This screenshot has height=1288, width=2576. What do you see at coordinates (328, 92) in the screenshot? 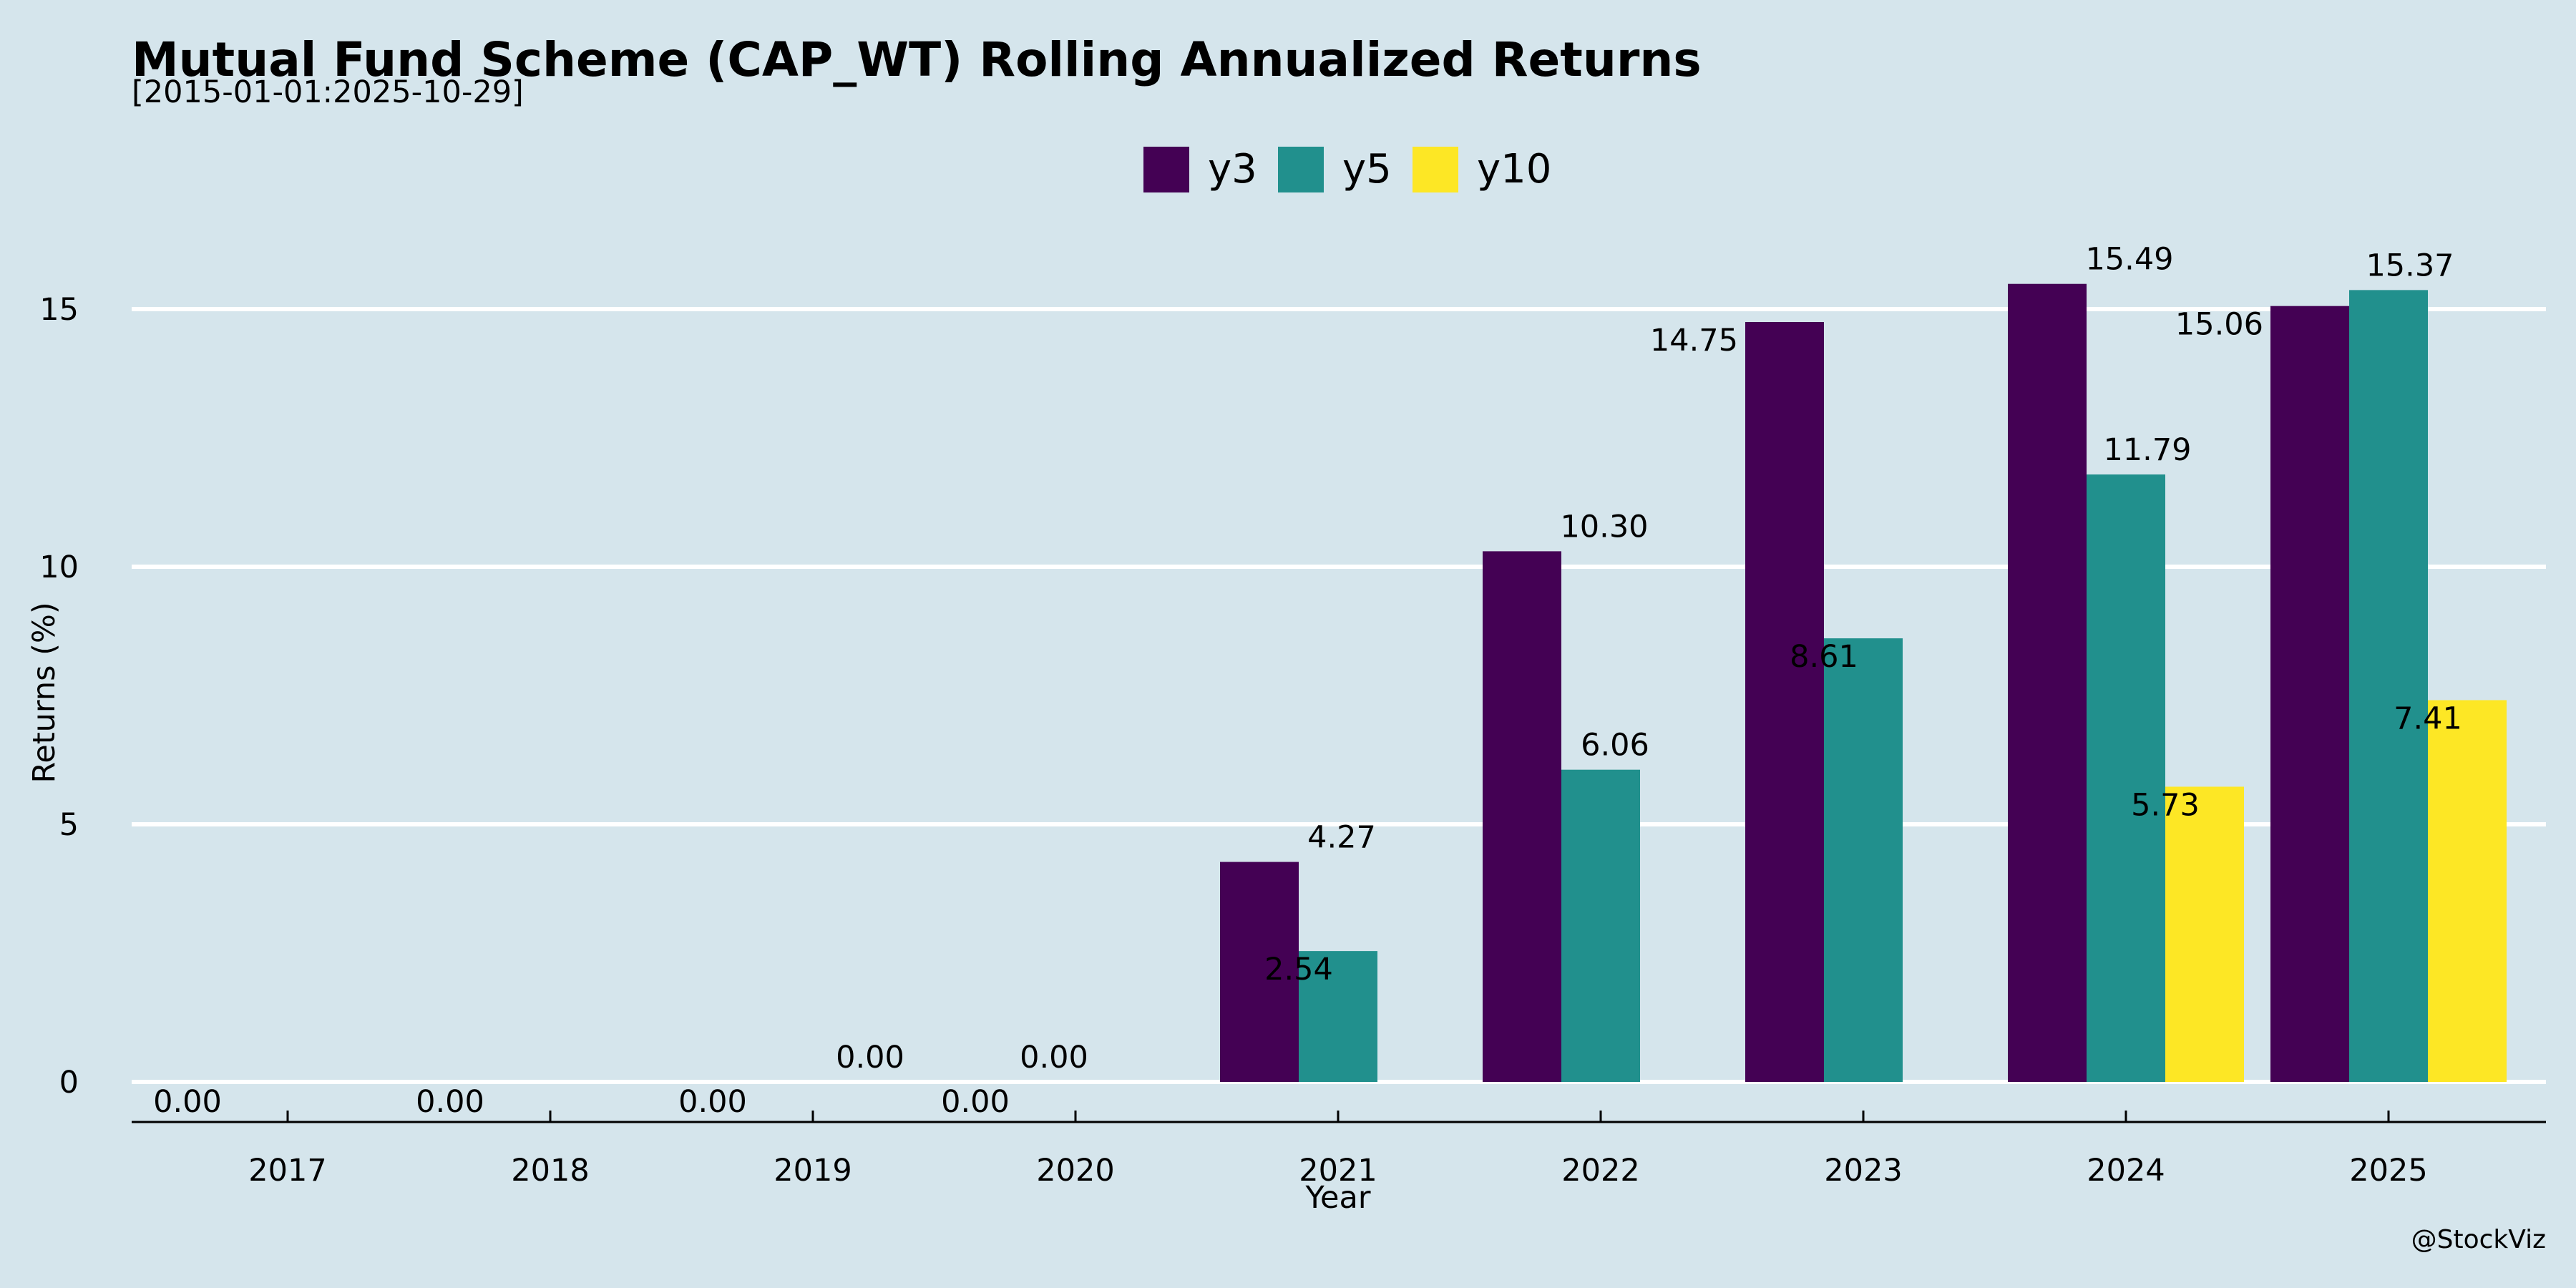
I see `chart-subtitle: [2015-01-01:2025-10-29]` at bounding box center [328, 92].